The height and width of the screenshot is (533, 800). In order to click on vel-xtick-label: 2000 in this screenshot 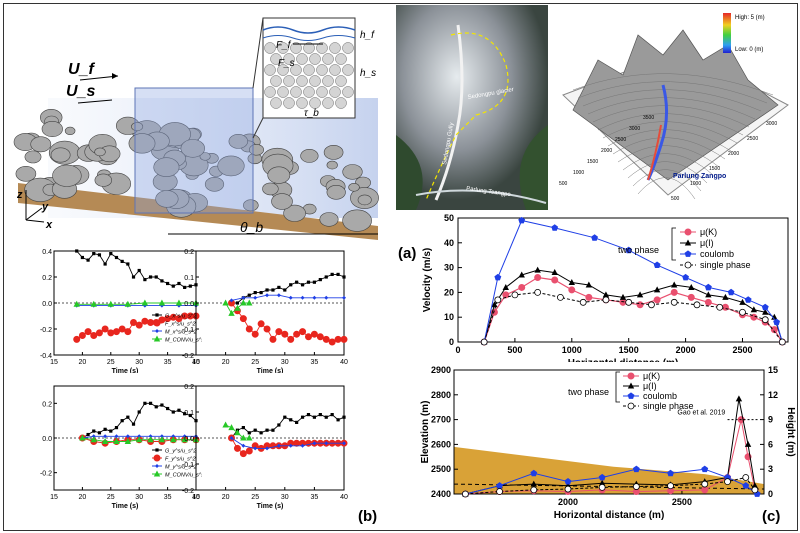, I will do `click(686, 350)`.